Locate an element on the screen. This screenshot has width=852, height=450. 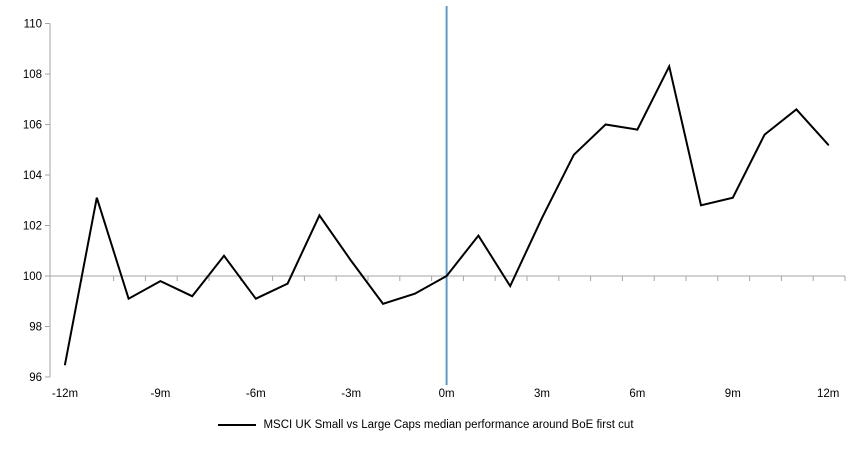
y-axis-tick-label: 96 is located at coordinates (35, 378).